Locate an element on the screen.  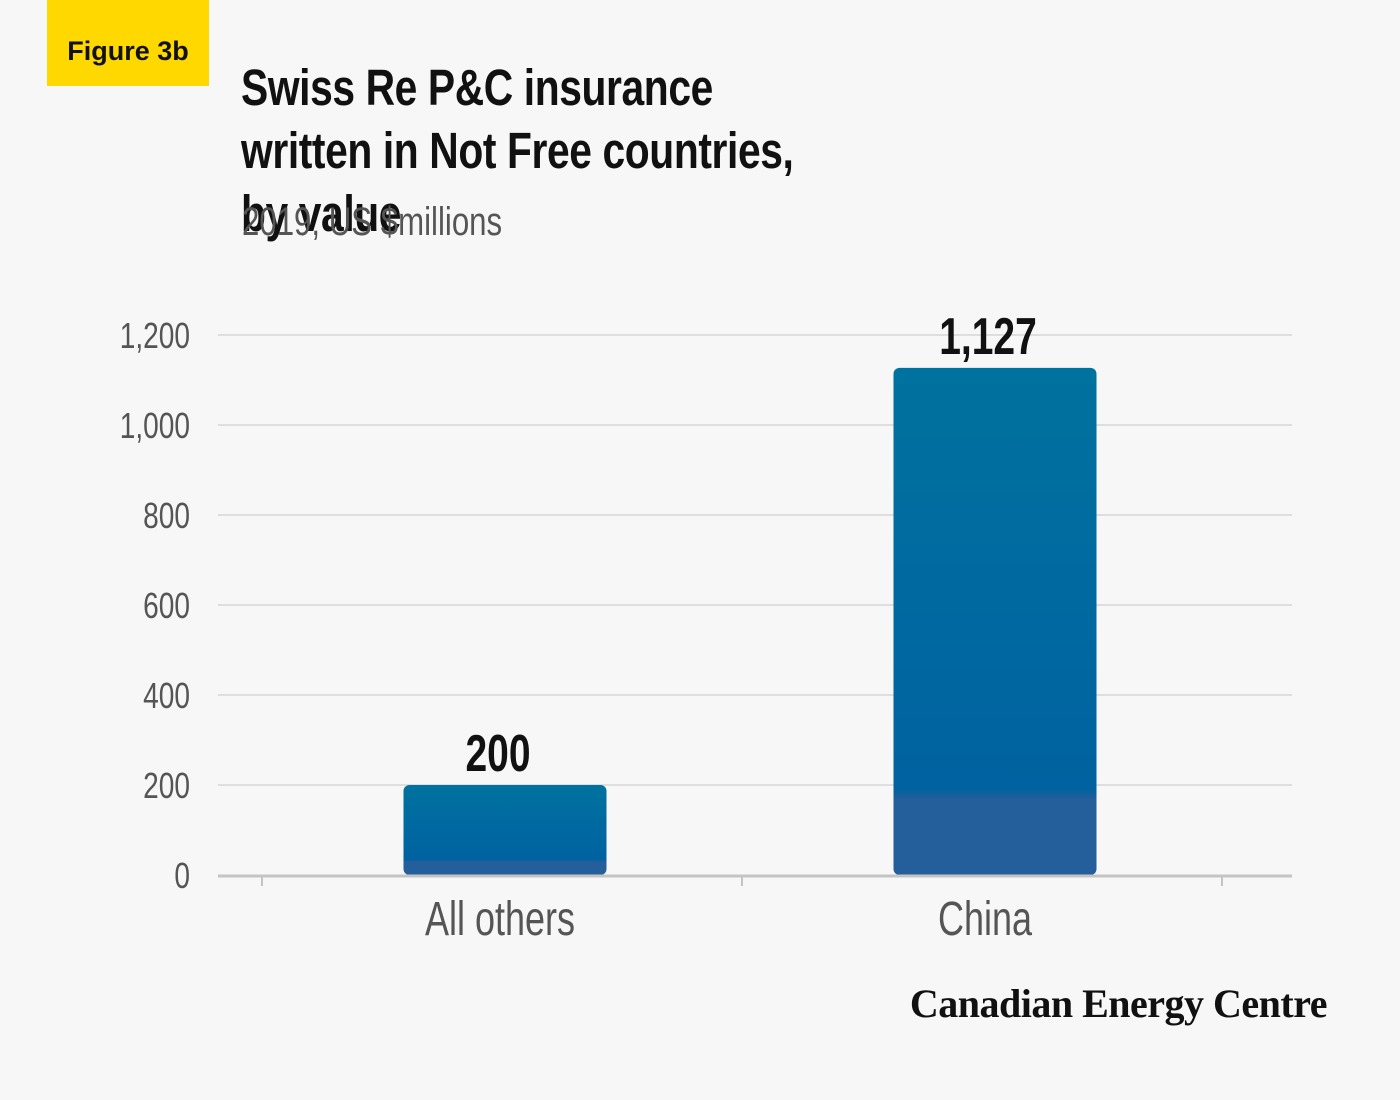
data-label: 200 is located at coordinates (497, 752).